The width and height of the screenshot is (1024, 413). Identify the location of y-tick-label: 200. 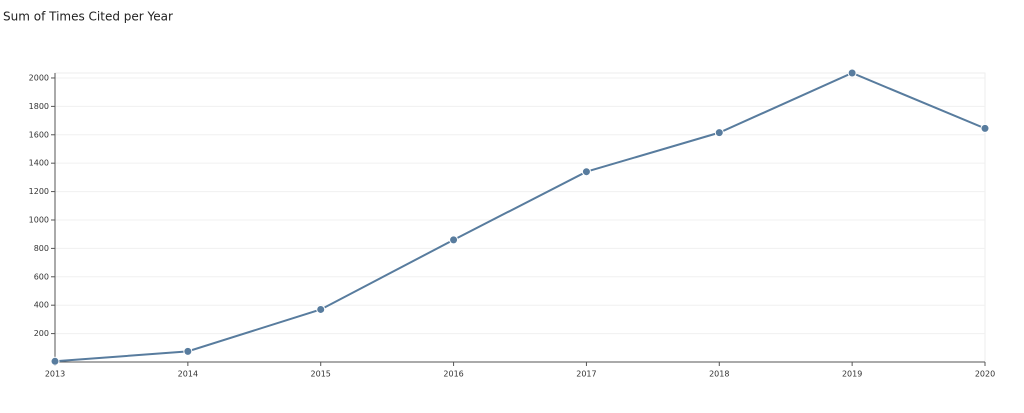
(41, 333).